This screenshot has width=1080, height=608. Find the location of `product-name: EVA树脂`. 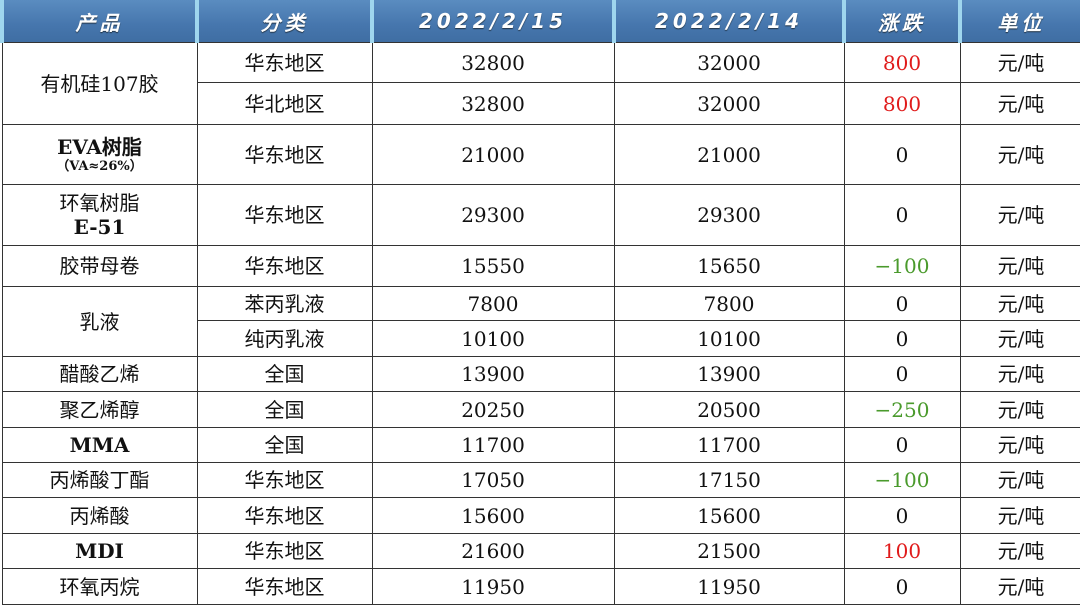

product-name: EVA树脂 is located at coordinates (99, 146).